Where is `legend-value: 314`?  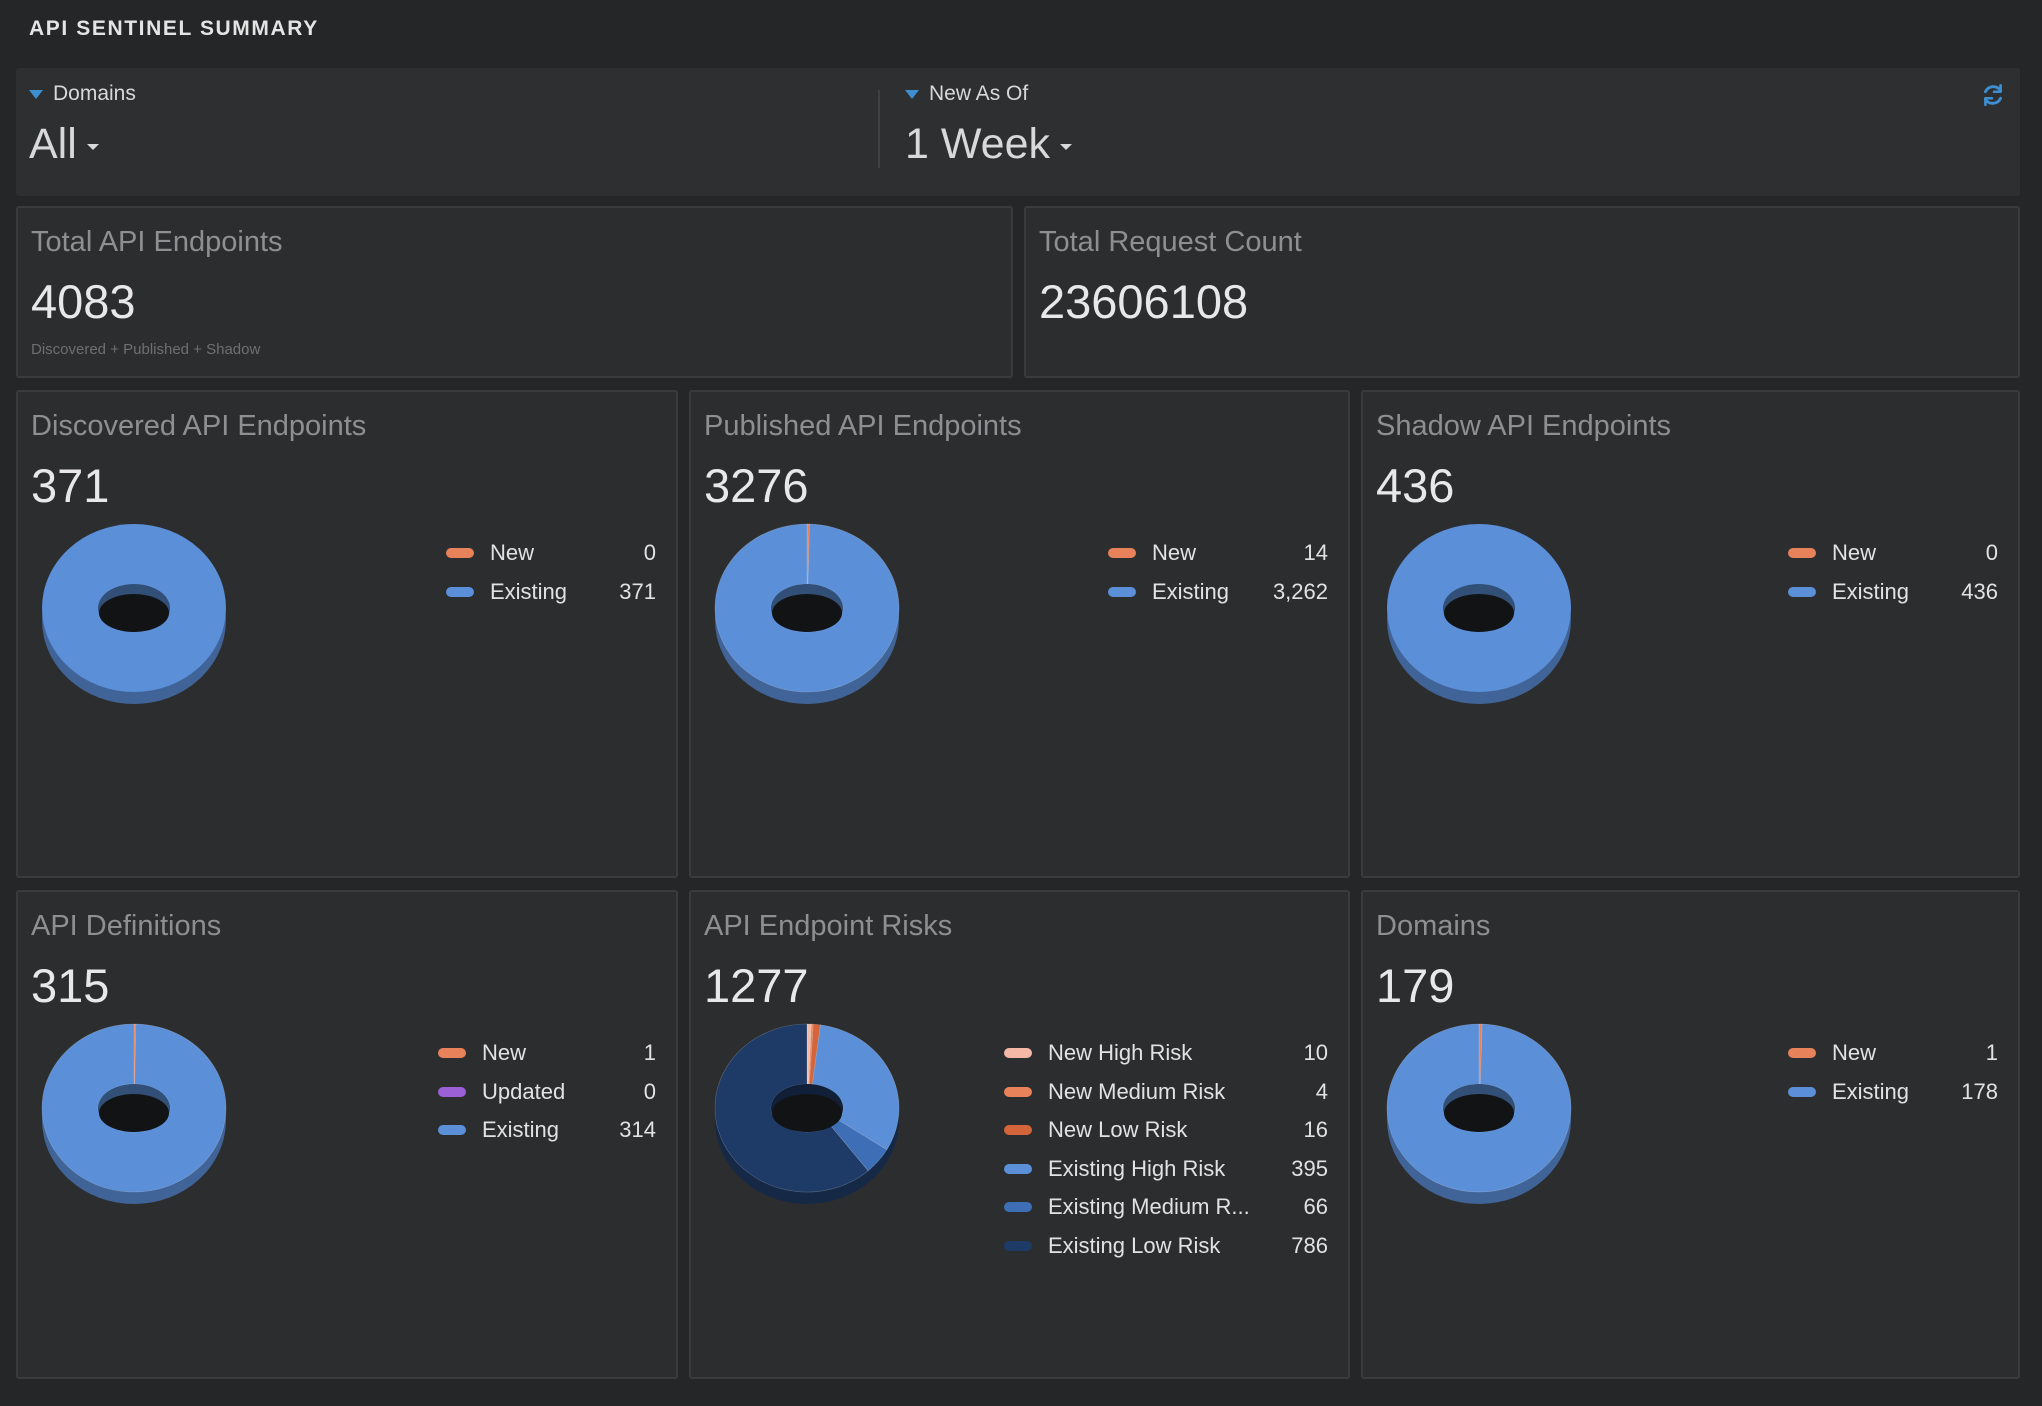
legend-value: 314 is located at coordinates (637, 1130).